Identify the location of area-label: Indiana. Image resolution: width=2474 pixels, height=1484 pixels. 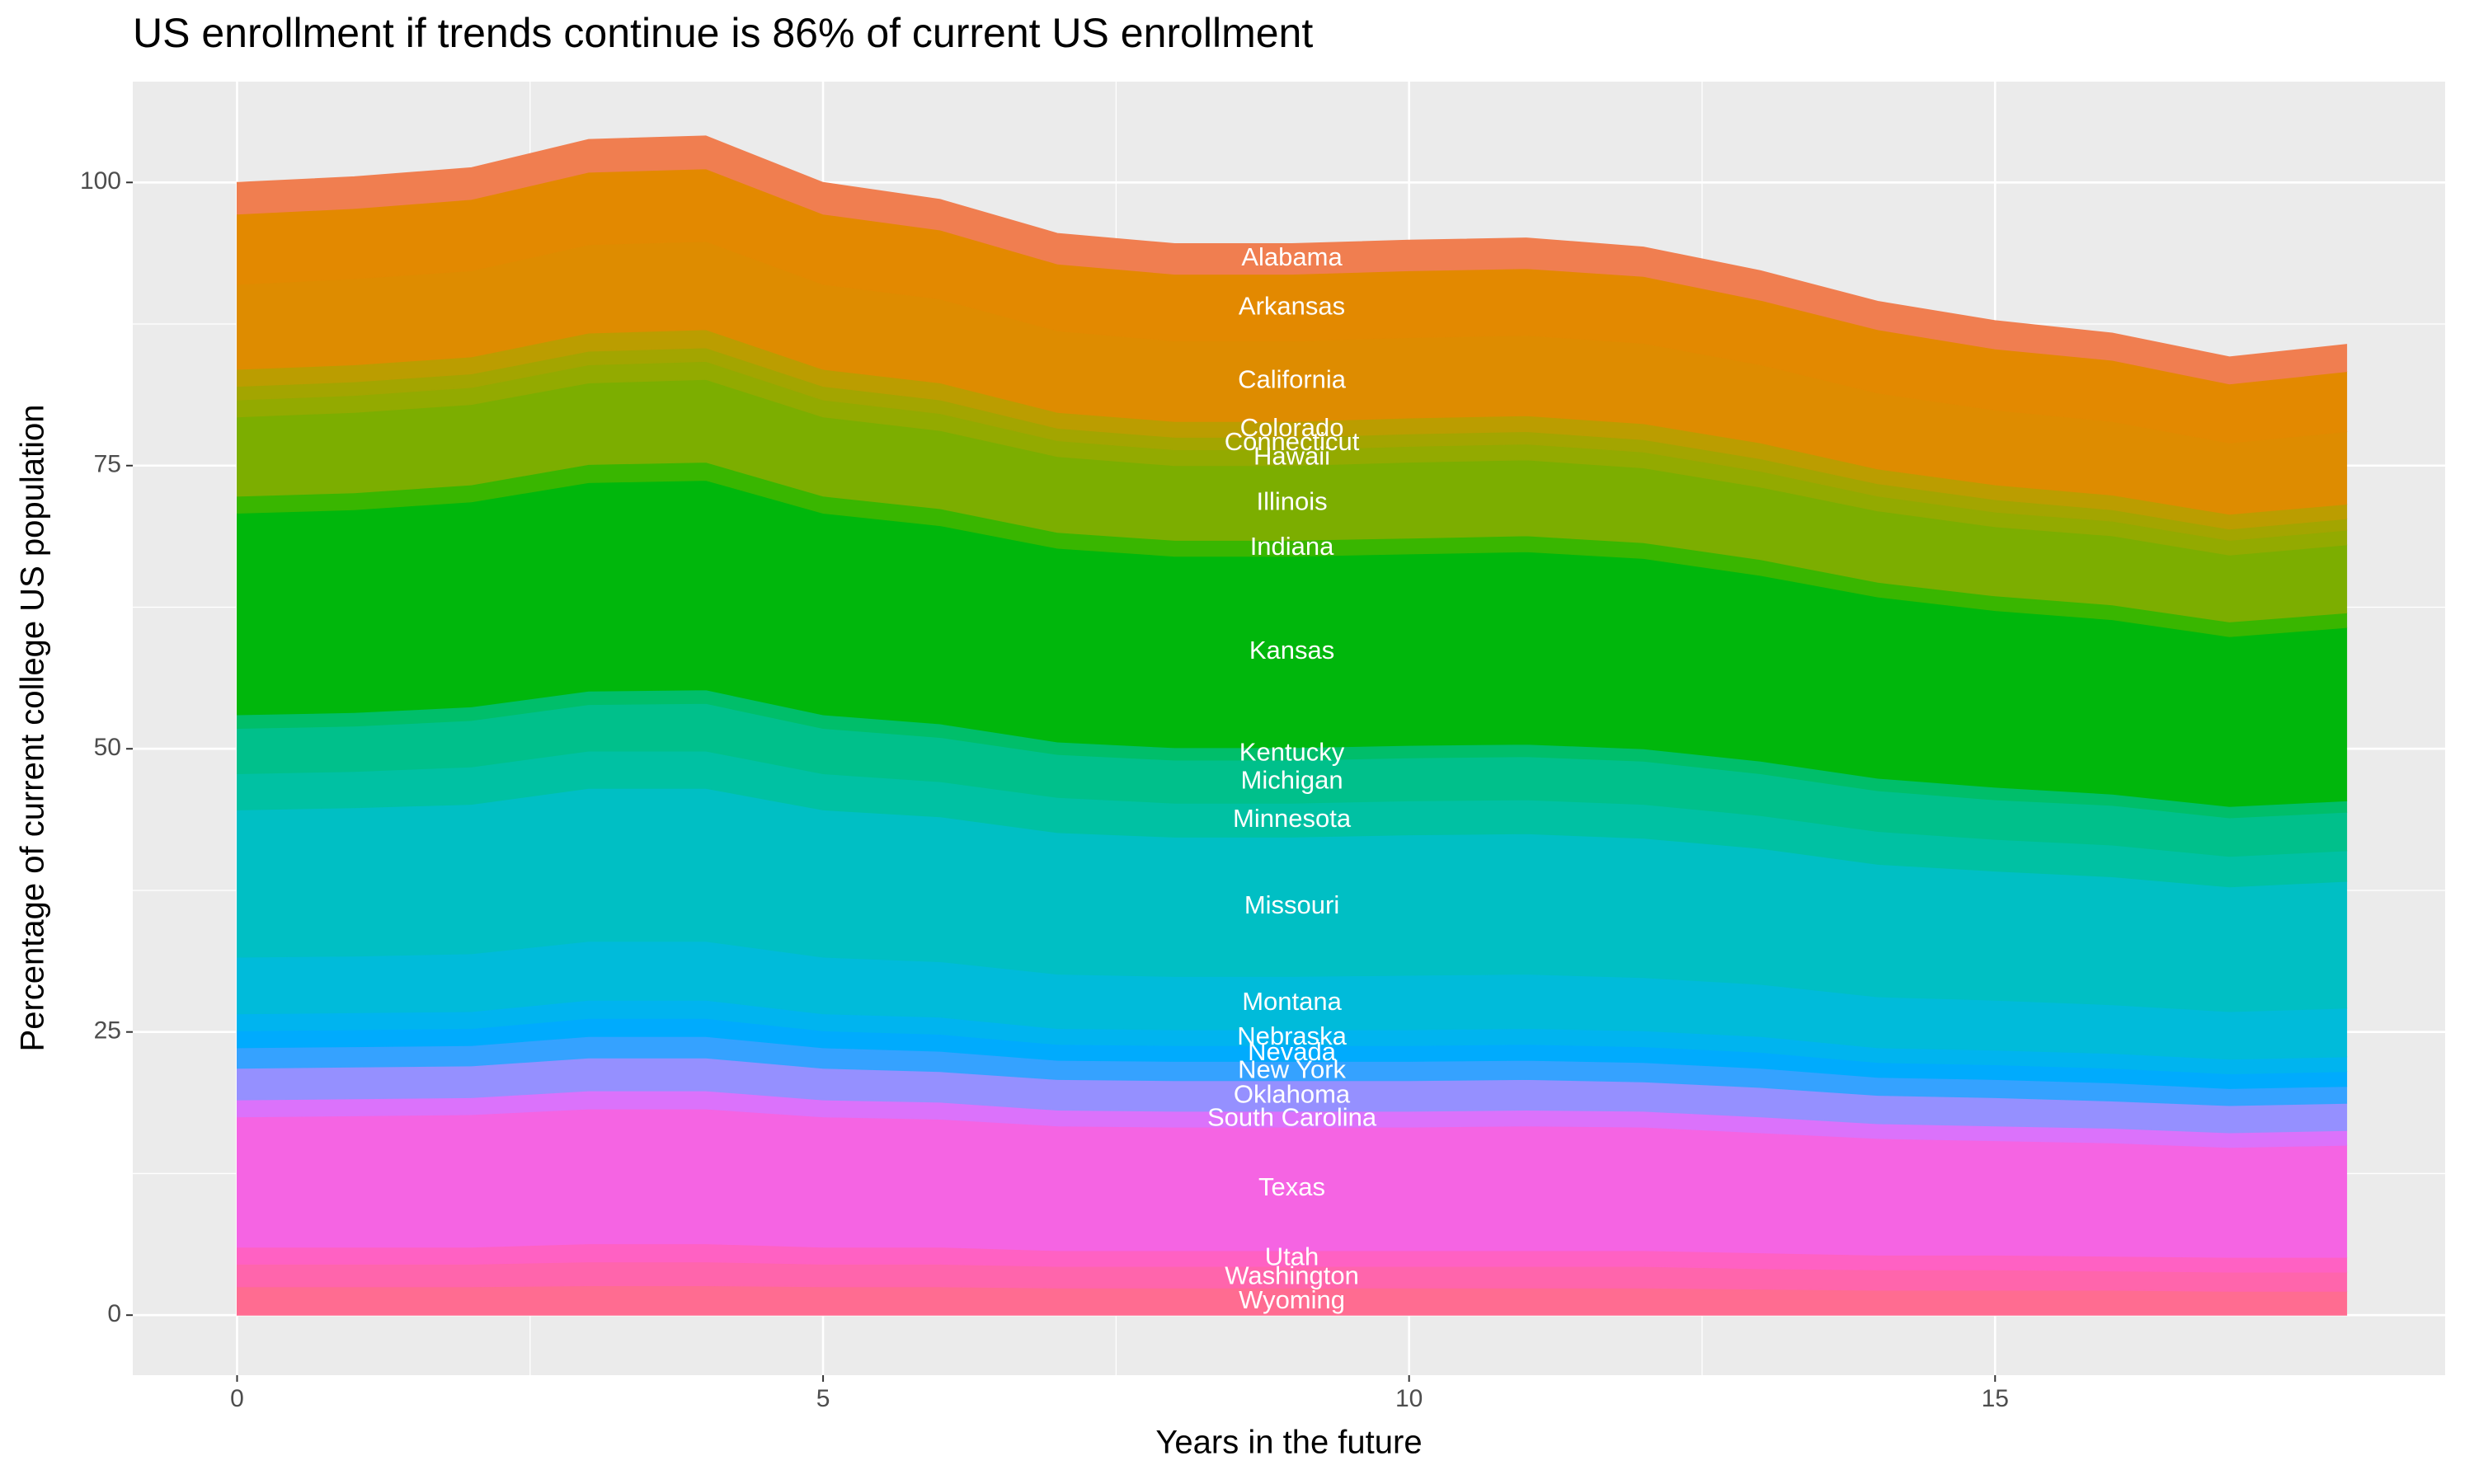
(1292, 546).